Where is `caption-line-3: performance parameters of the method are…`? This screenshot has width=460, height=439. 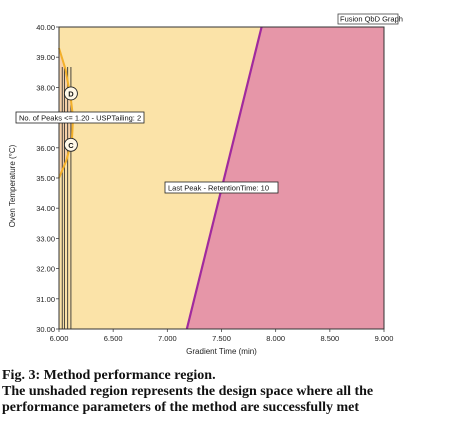 caption-line-3: performance parameters of the method are… is located at coordinates (181, 407).